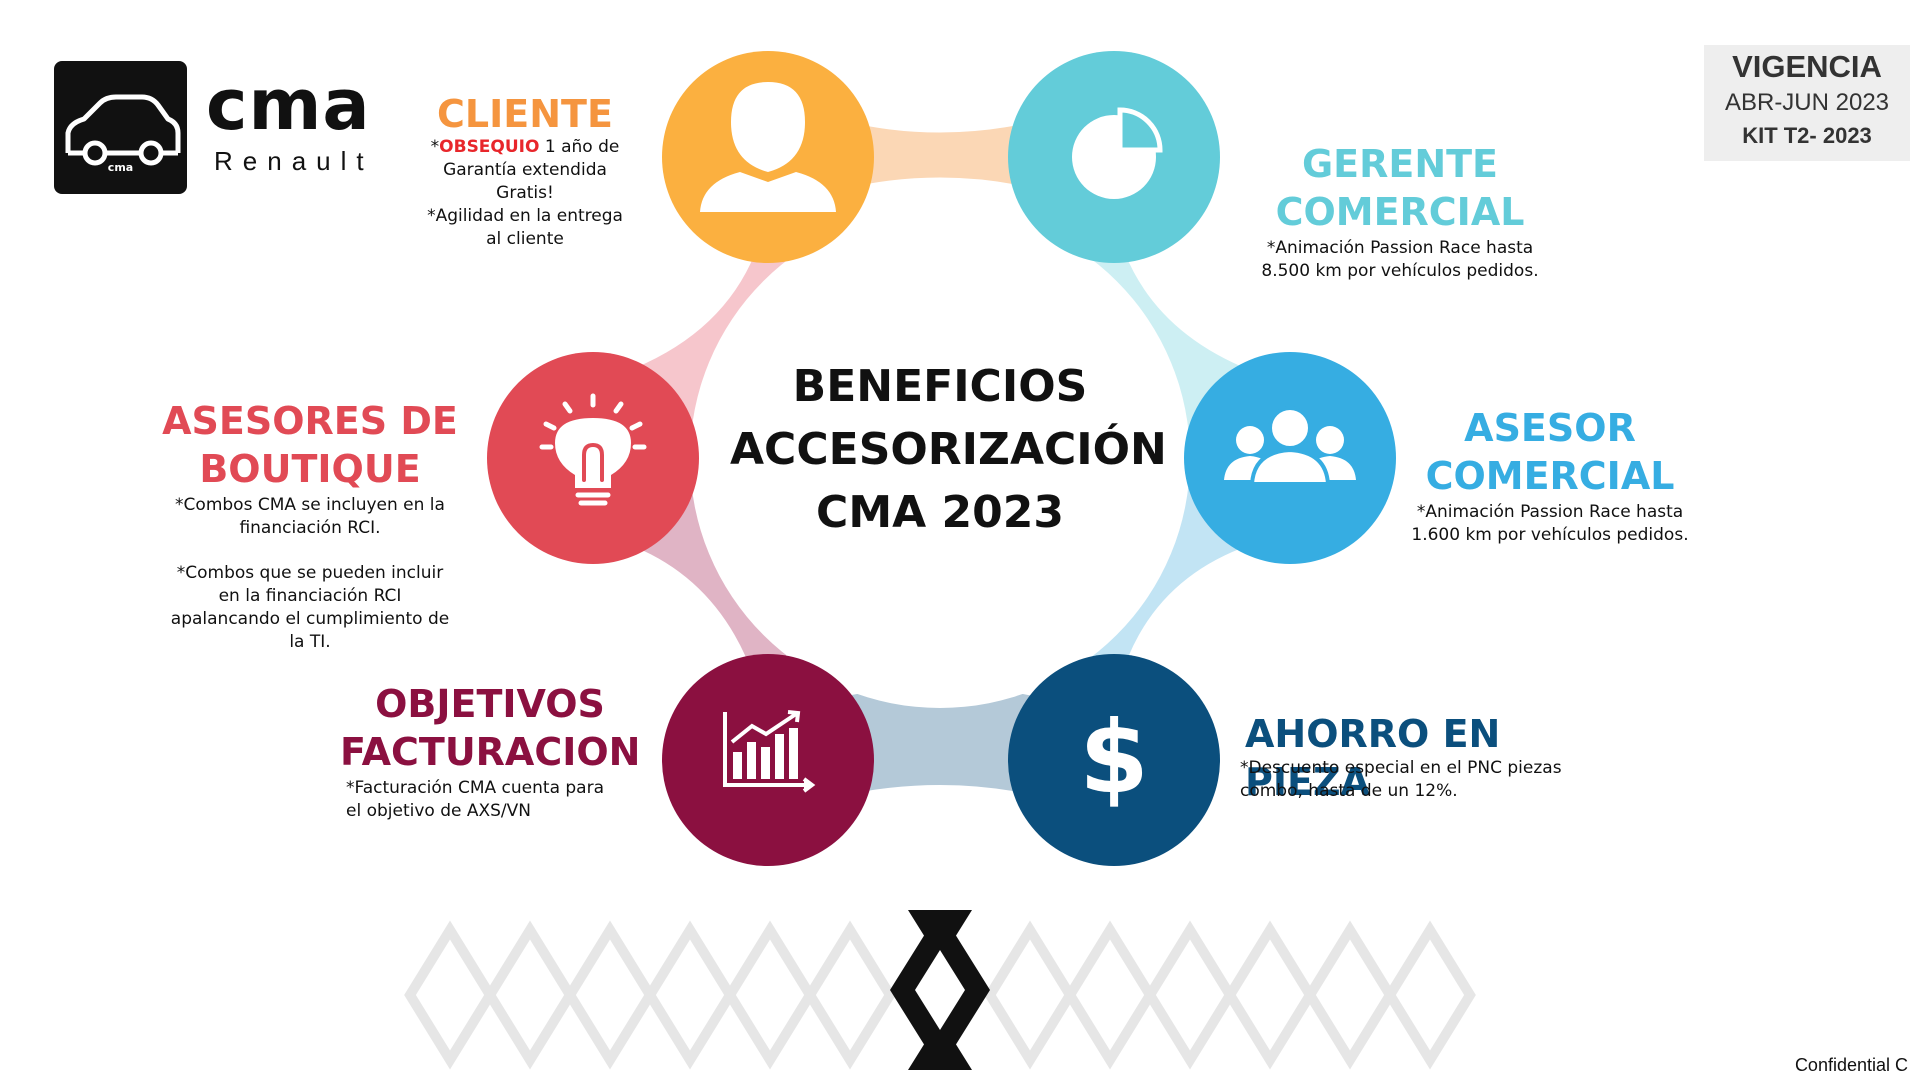 Image resolution: width=1920 pixels, height=1080 pixels. Describe the element at coordinates (439, 811) in the screenshot. I see `objetivos-line2: el objetivo de AXS/VN` at that location.